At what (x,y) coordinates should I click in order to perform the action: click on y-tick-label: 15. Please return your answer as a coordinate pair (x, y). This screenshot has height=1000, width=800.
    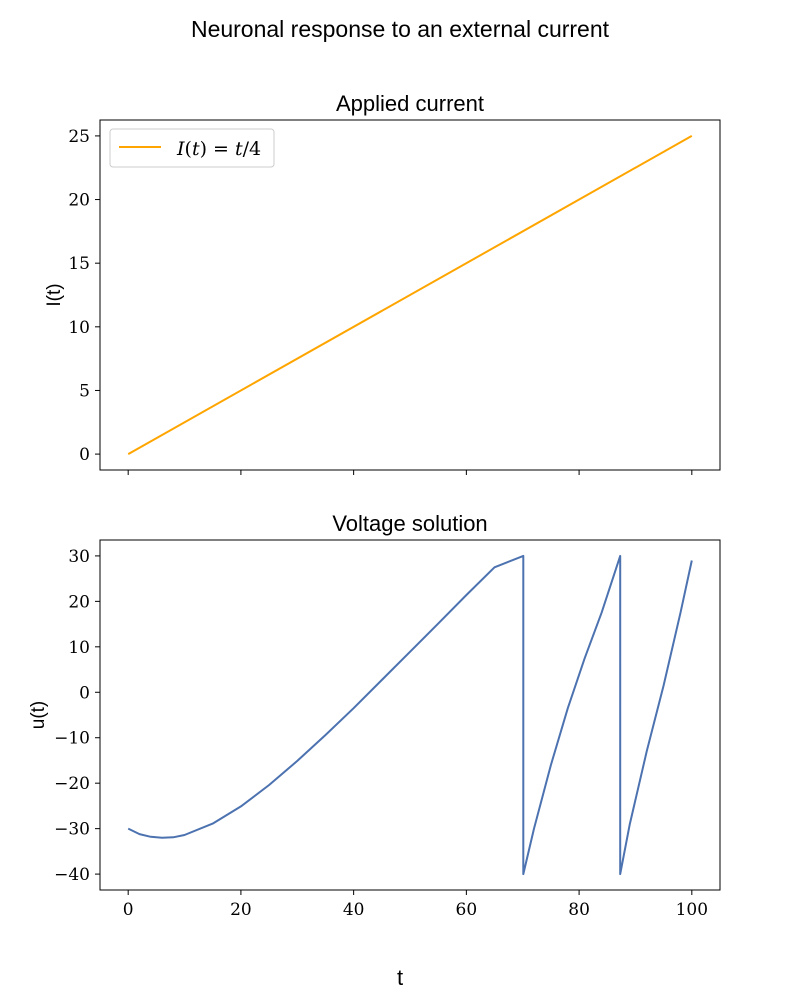
    Looking at the image, I should click on (79, 264).